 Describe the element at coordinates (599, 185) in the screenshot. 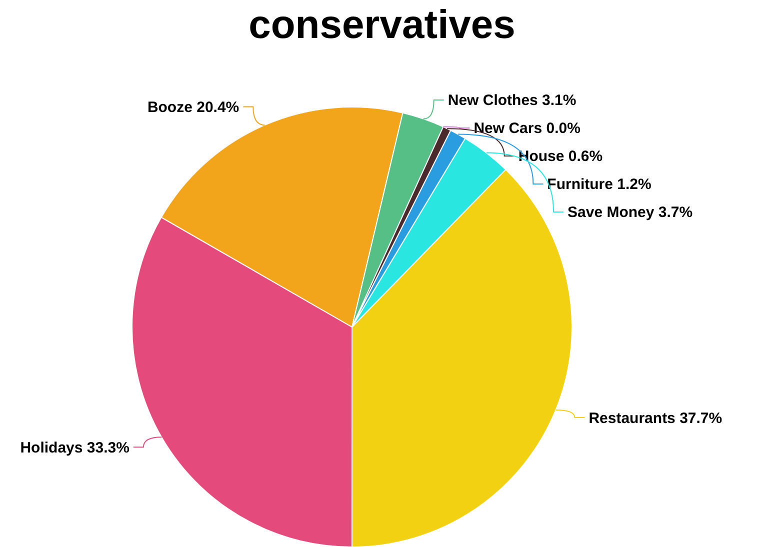

I see `slice-label: Furniture 1.2%` at that location.